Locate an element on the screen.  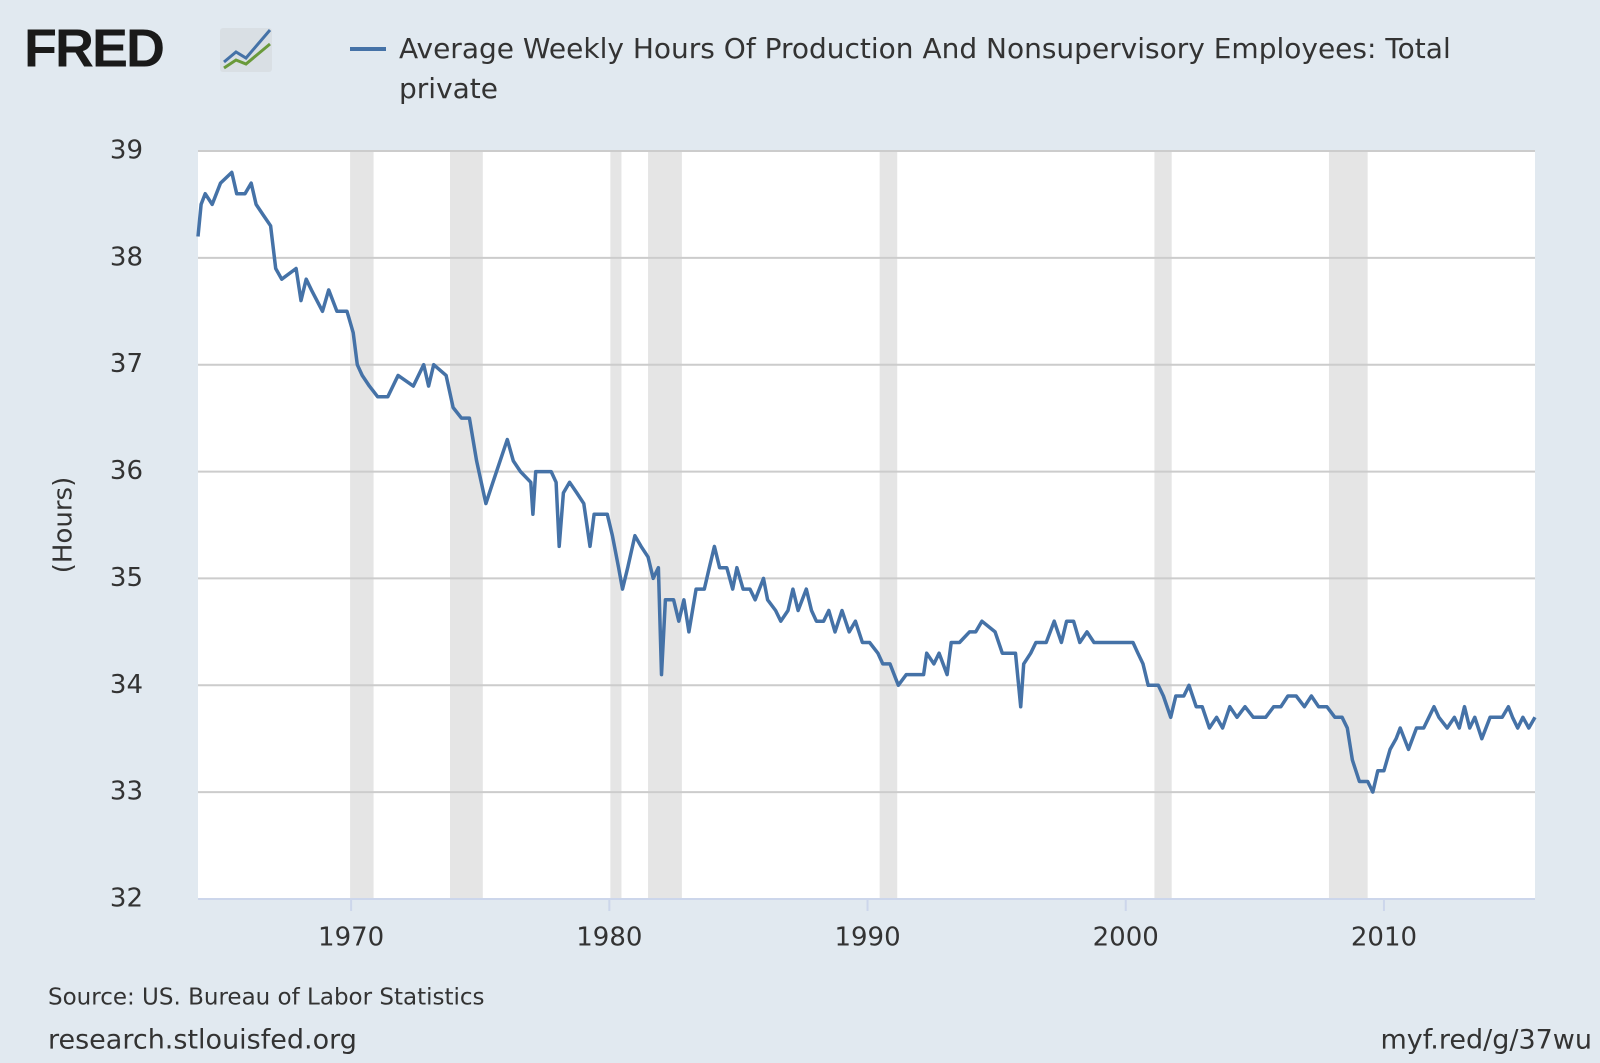
x-tick-label: 1980 is located at coordinates (609, 938).